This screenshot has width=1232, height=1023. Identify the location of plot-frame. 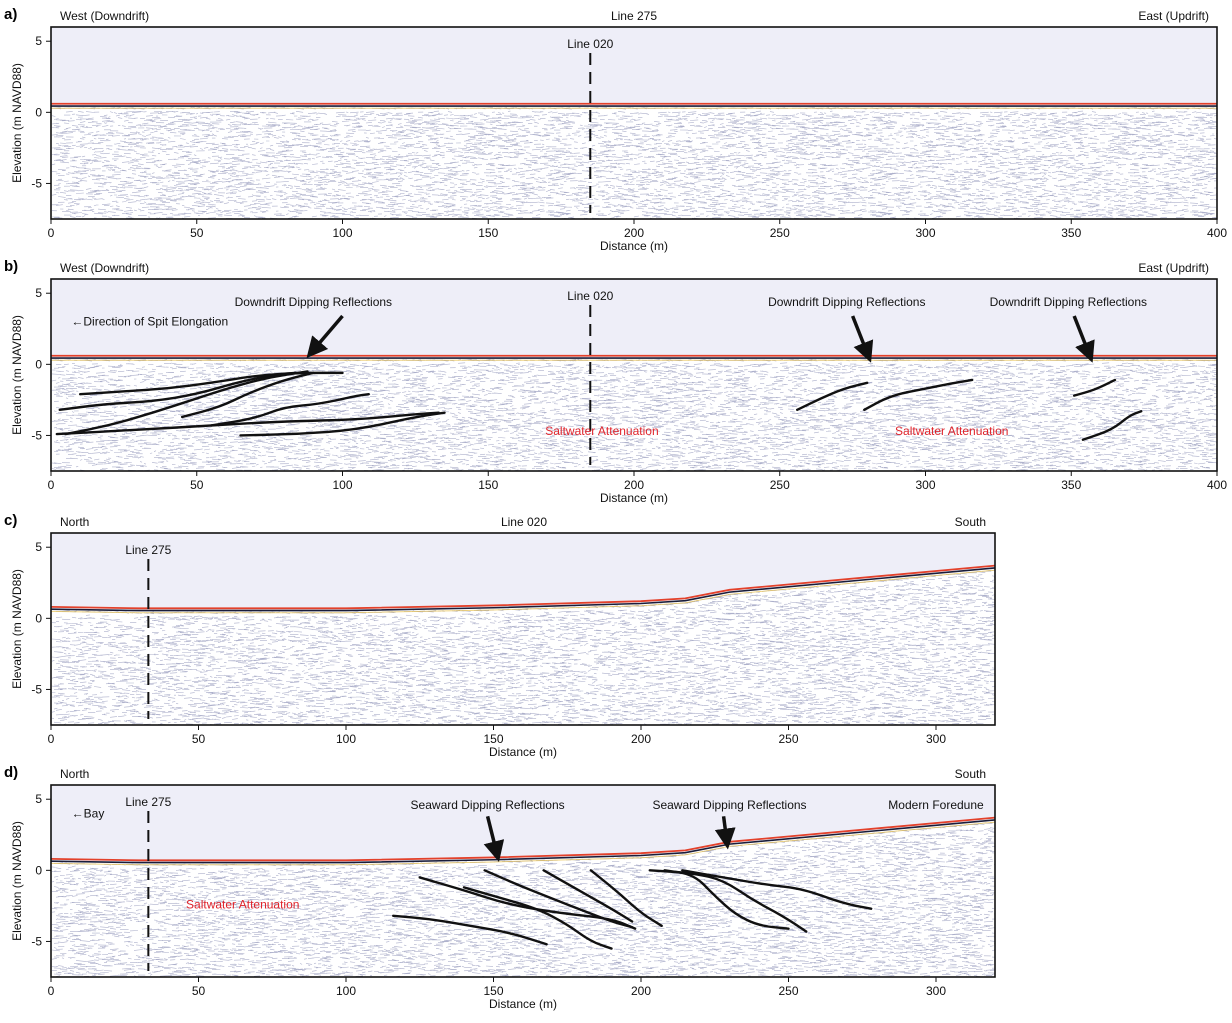
(523, 629).